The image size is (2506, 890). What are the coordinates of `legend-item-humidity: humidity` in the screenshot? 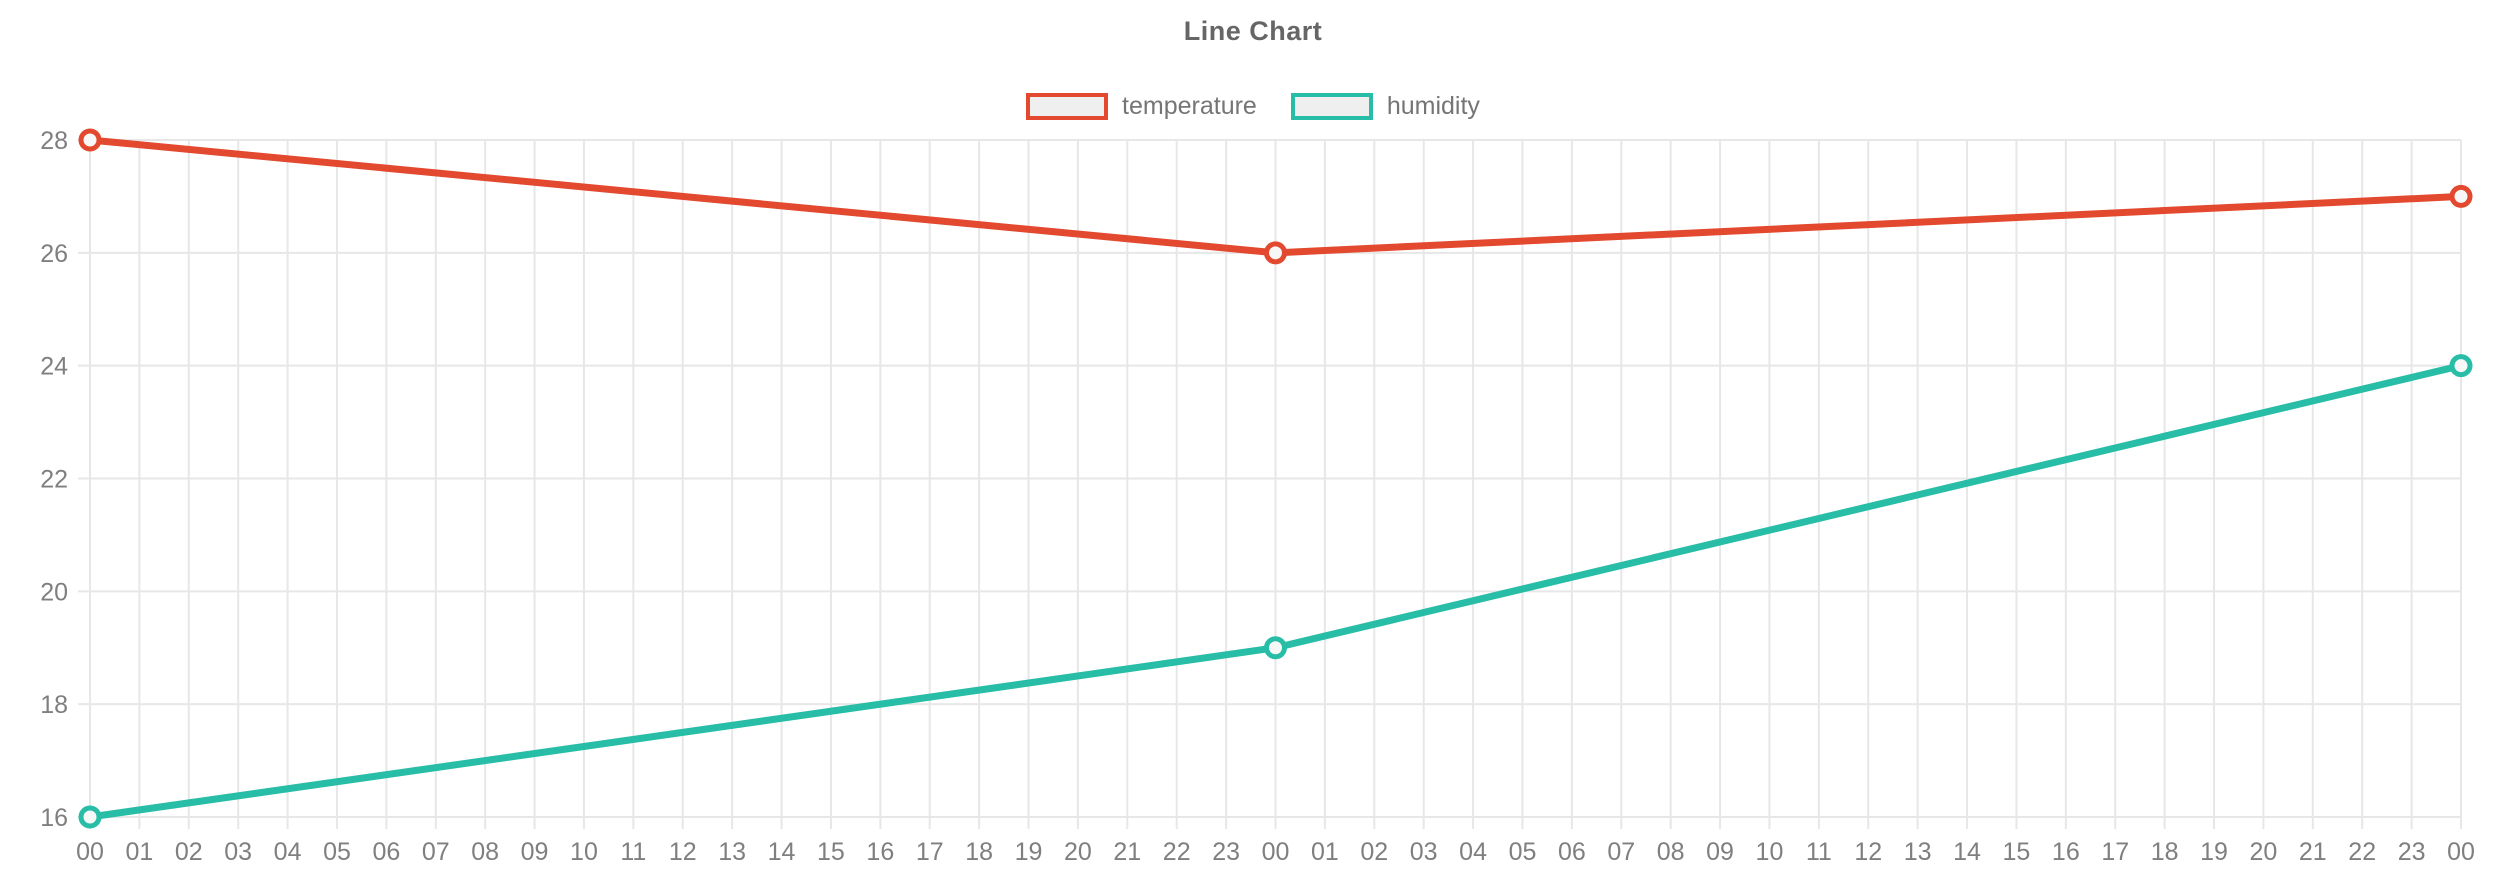 It's located at (1385, 106).